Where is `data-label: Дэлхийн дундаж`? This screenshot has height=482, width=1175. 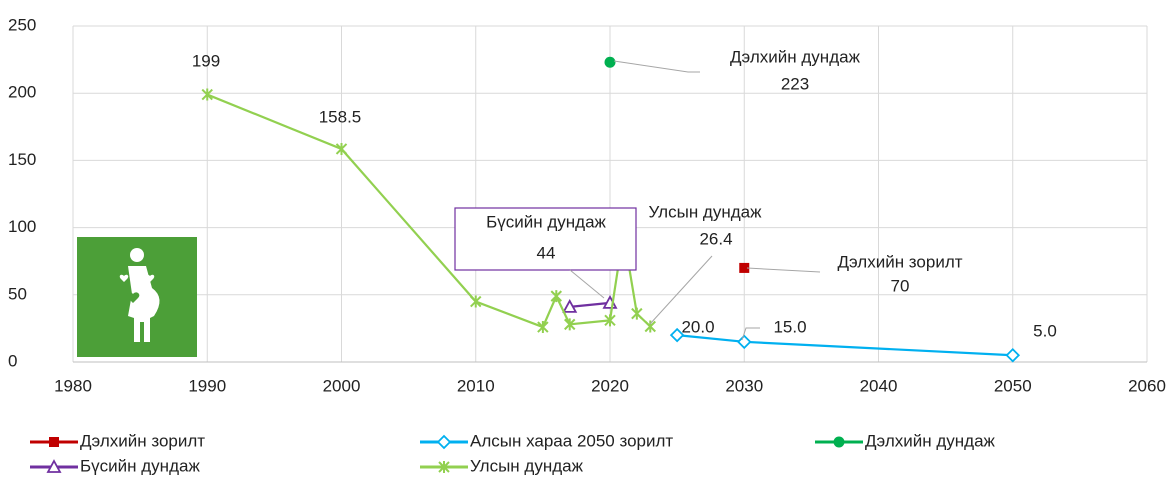
data-label: Дэлхийн дундаж is located at coordinates (795, 56).